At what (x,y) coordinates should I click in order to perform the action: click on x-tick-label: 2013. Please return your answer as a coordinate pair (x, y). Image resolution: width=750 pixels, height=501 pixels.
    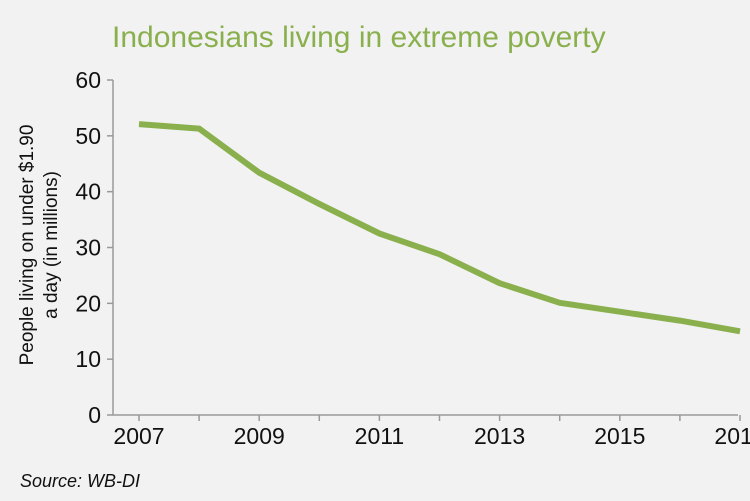
    Looking at the image, I should click on (499, 436).